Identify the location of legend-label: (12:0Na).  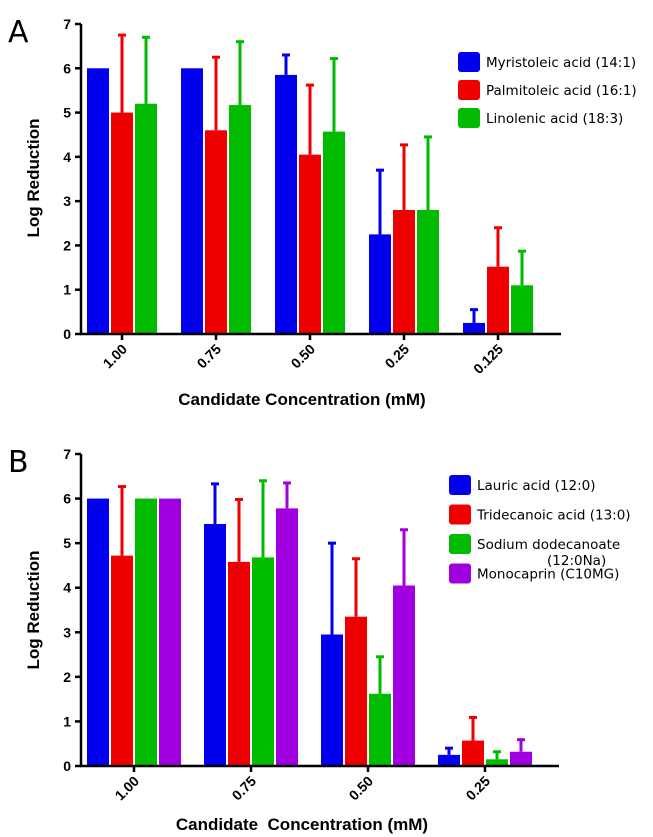
(576, 561).